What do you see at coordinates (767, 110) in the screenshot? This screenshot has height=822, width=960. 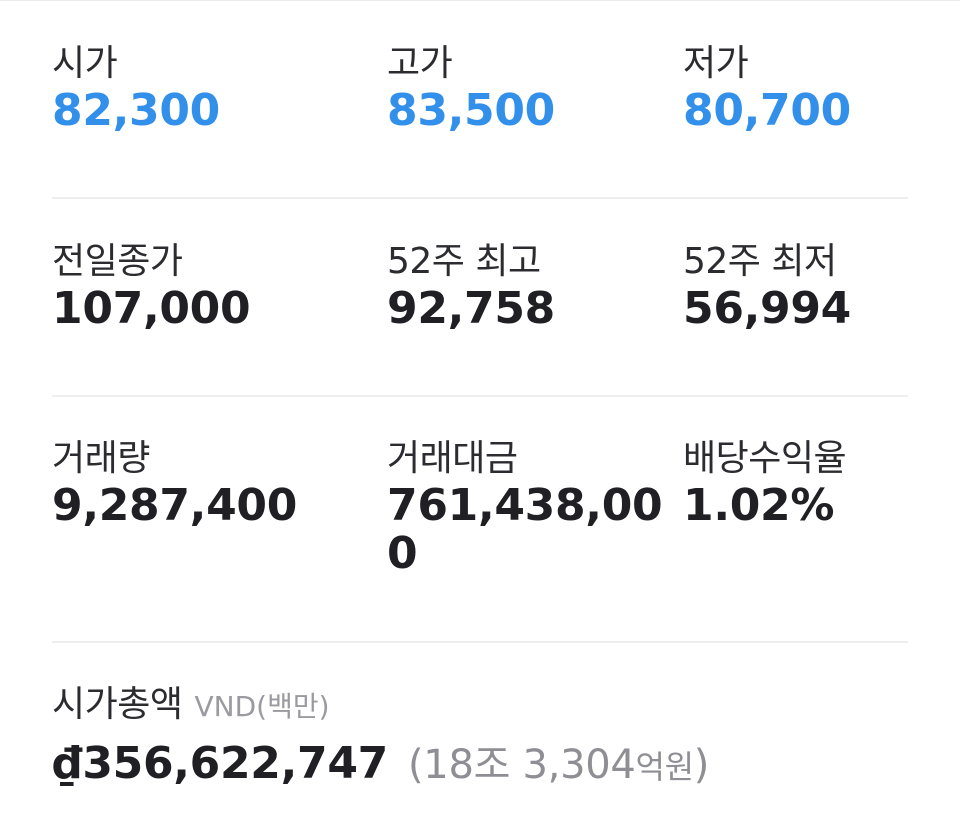 I see `low-price-value: 80,700` at bounding box center [767, 110].